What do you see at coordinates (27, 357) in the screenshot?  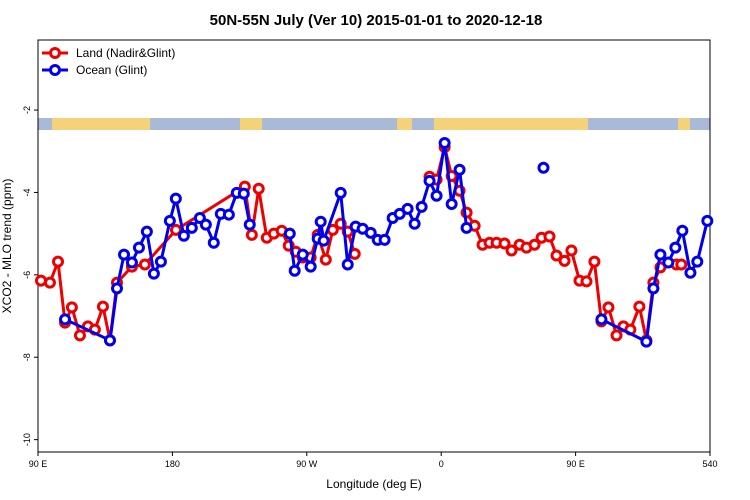 I see `y-tick-label: -8` at bounding box center [27, 357].